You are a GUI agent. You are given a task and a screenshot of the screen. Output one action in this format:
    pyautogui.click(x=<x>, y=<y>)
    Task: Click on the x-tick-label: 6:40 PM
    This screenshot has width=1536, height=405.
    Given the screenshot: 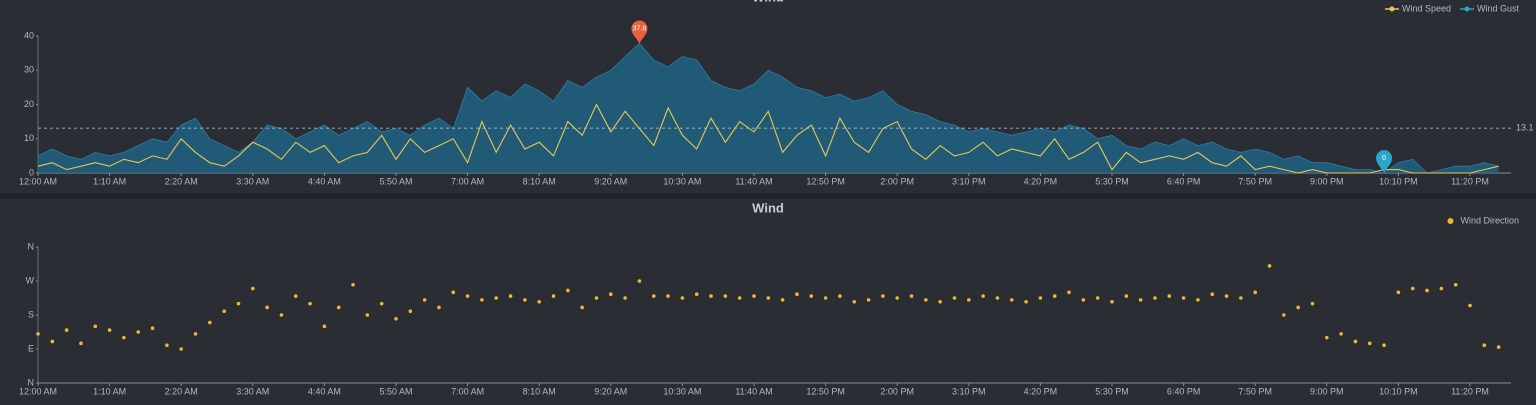 What is the action you would take?
    pyautogui.click(x=1184, y=391)
    